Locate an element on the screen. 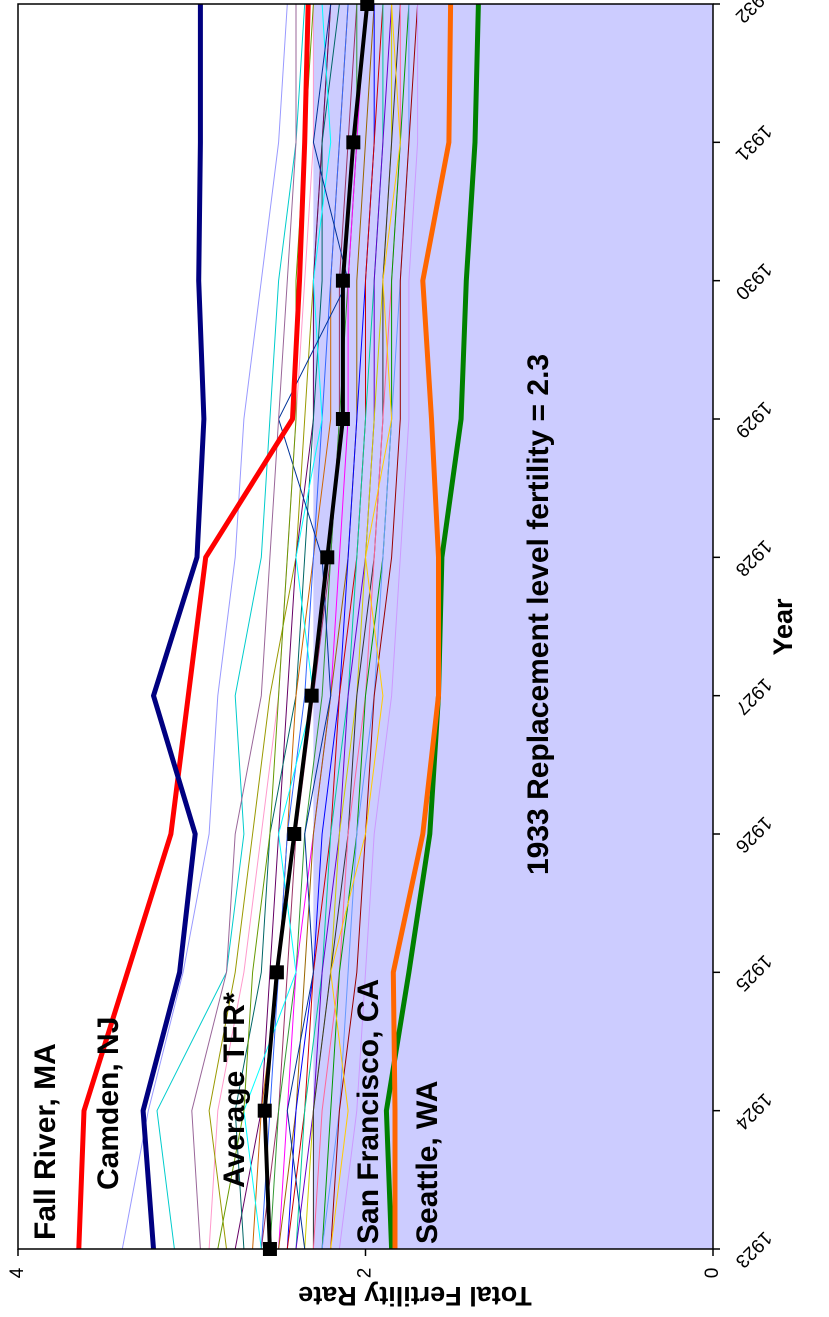 This screenshot has width=829, height=1317. average-markers is located at coordinates (316, 628).